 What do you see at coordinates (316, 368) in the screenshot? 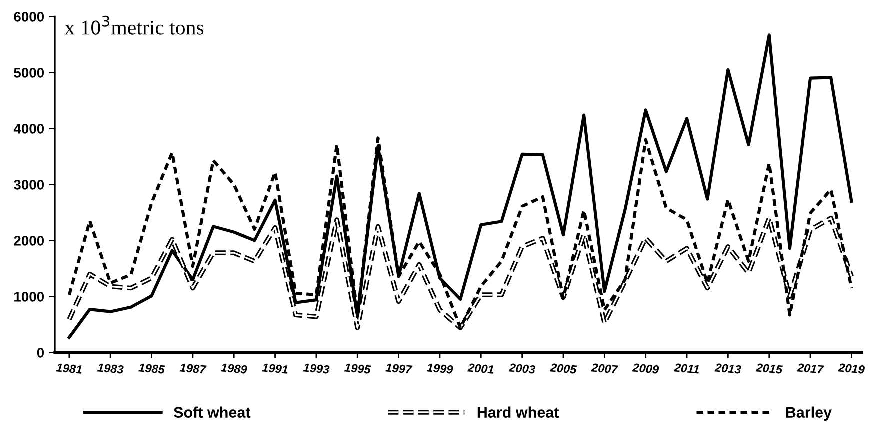
I see `x-tick-label: 1993` at bounding box center [316, 368].